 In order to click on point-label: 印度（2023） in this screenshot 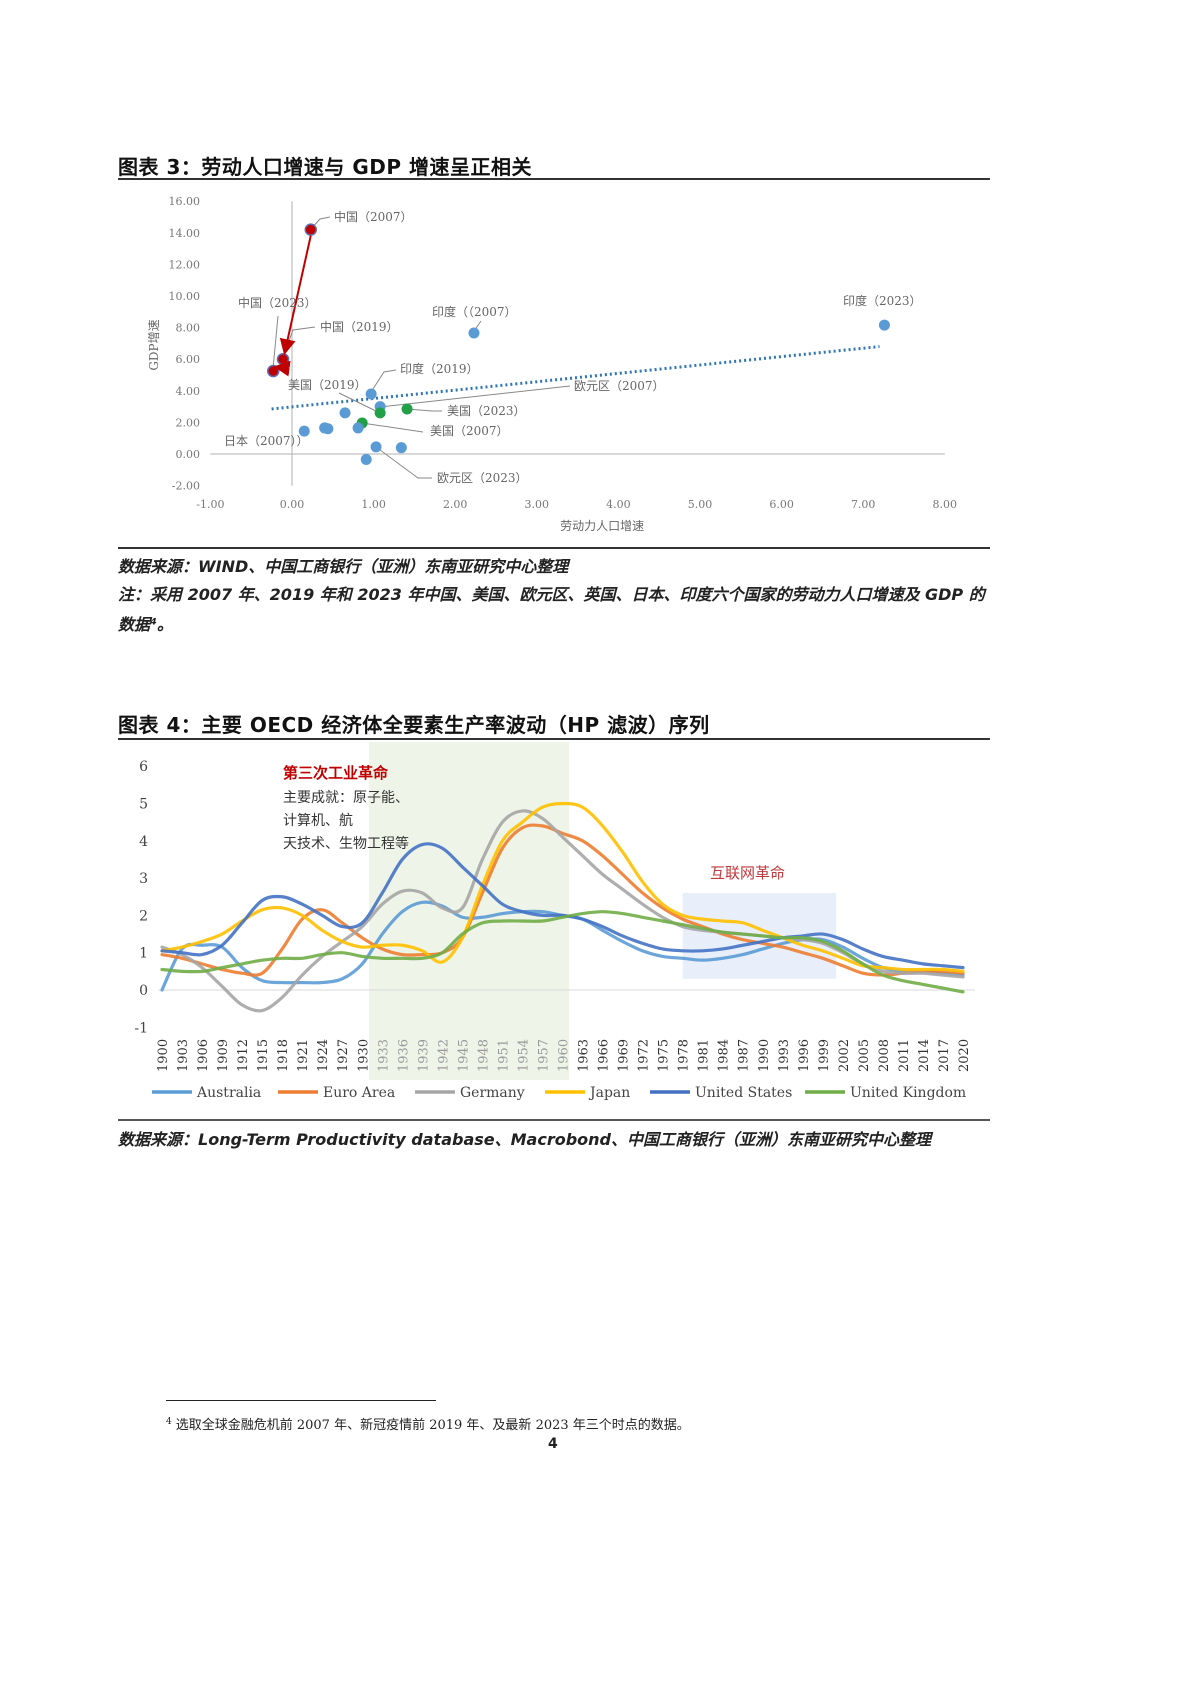, I will do `click(882, 300)`.